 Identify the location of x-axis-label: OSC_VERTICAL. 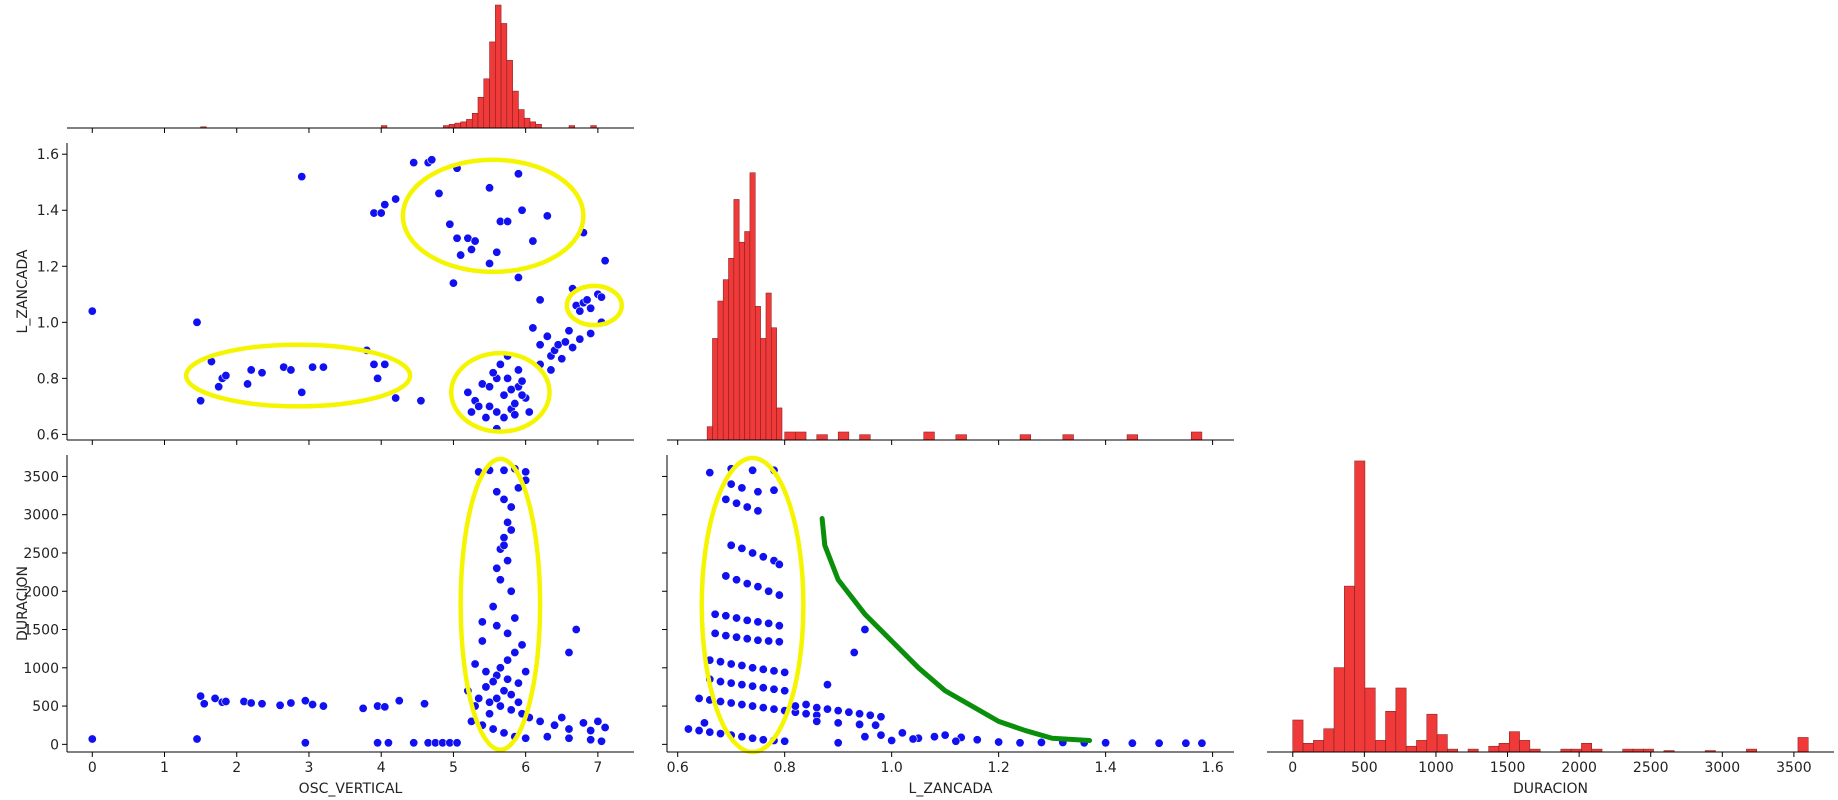
(351, 789).